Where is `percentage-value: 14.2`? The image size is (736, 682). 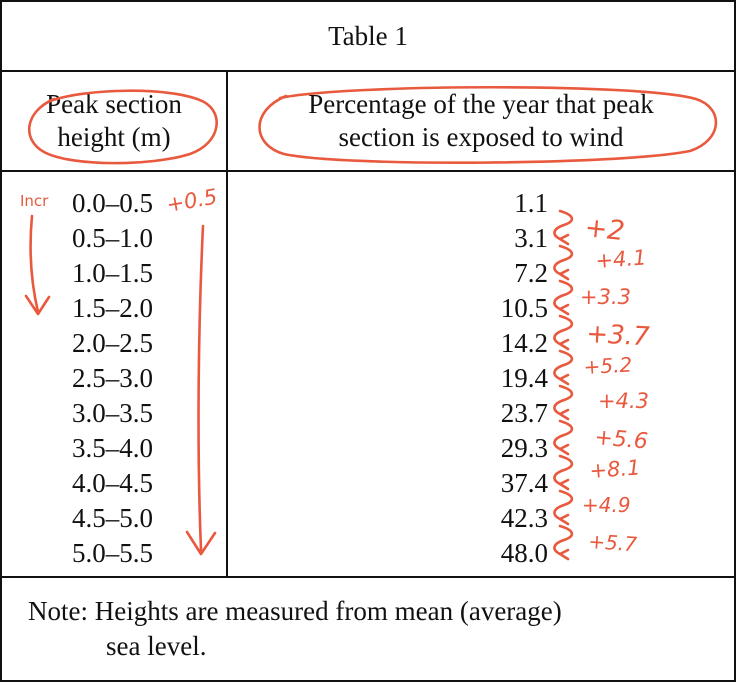
percentage-value: 14.2 is located at coordinates (524, 343).